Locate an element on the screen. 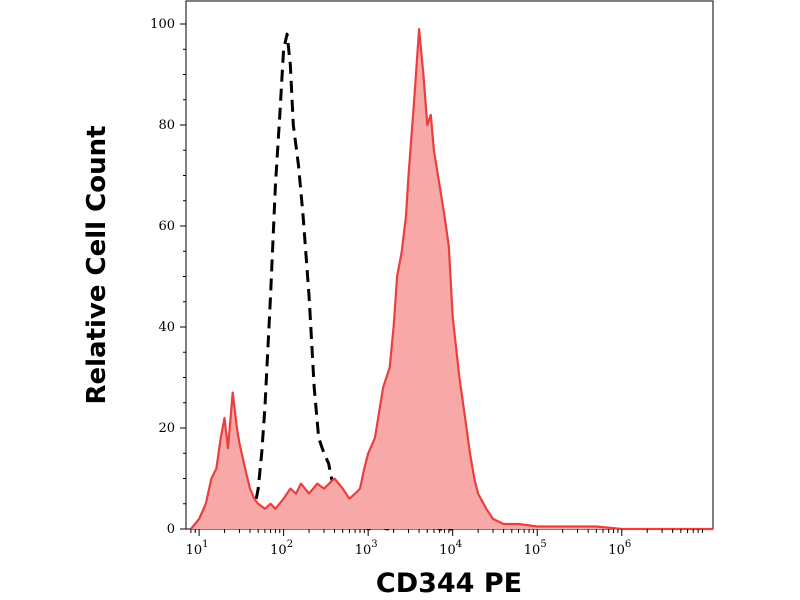 The height and width of the screenshot is (600, 800). y-tick-label-0: 0 is located at coordinates (171, 529).